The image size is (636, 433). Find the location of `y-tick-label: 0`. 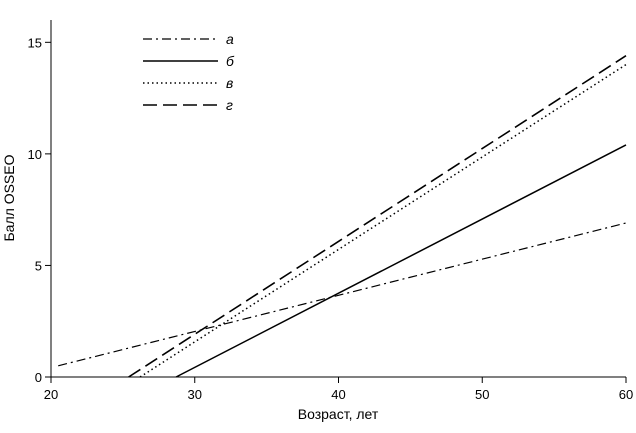

y-tick-label: 0 is located at coordinates (38, 377).